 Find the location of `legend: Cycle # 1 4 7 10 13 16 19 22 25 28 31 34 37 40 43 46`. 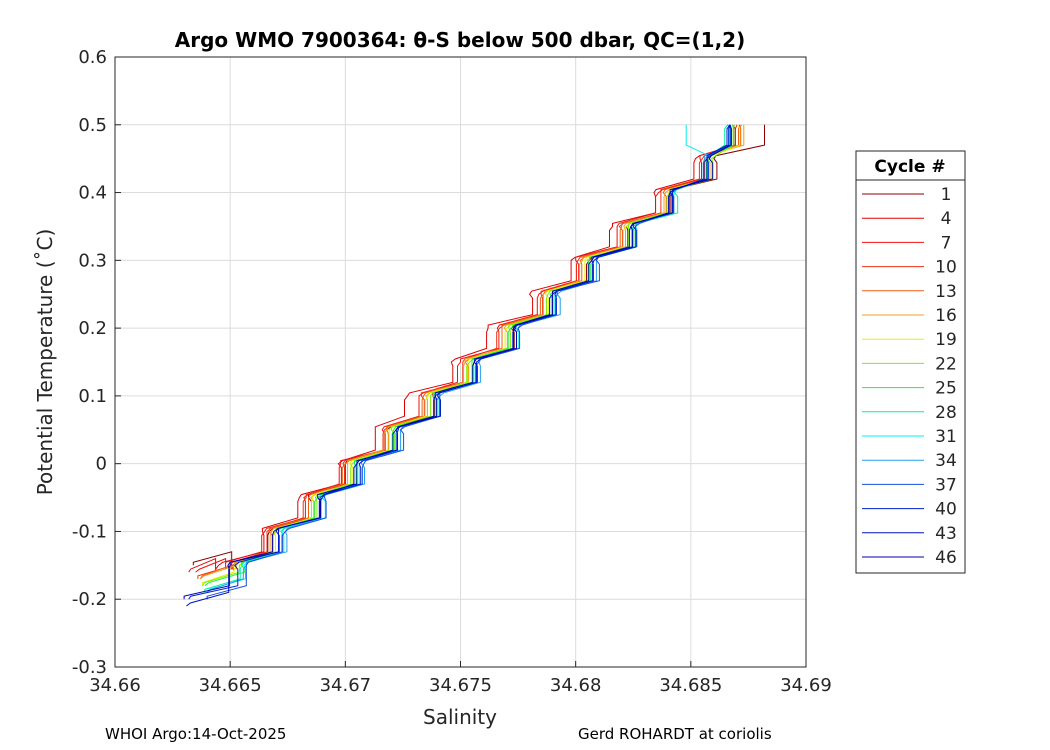

legend: Cycle # 1 4 7 10 13 16 19 22 25 28 31 34 37 40 43 46 is located at coordinates (910, 362).